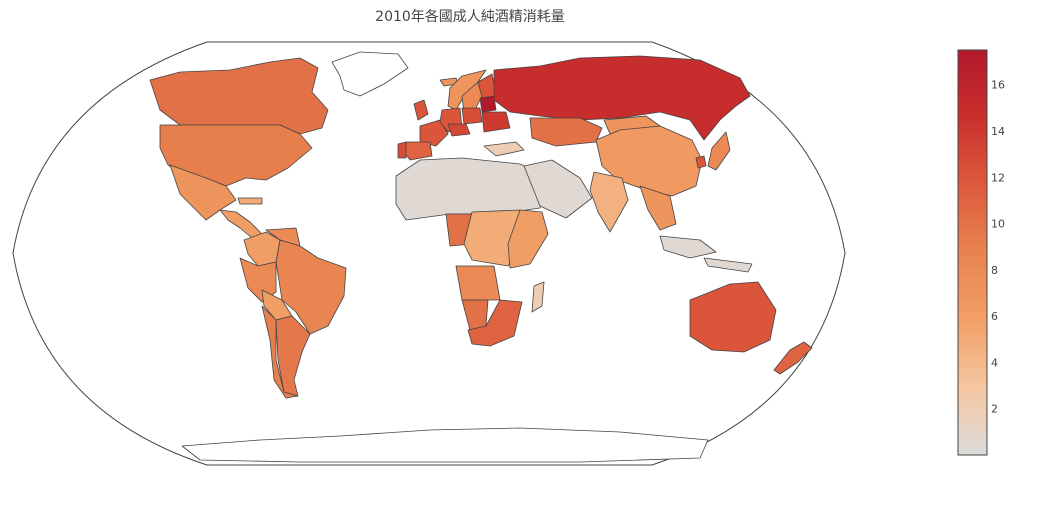 This screenshot has width=1057, height=508. What do you see at coordinates (793, 358) in the screenshot?
I see `country-new-zealand` at bounding box center [793, 358].